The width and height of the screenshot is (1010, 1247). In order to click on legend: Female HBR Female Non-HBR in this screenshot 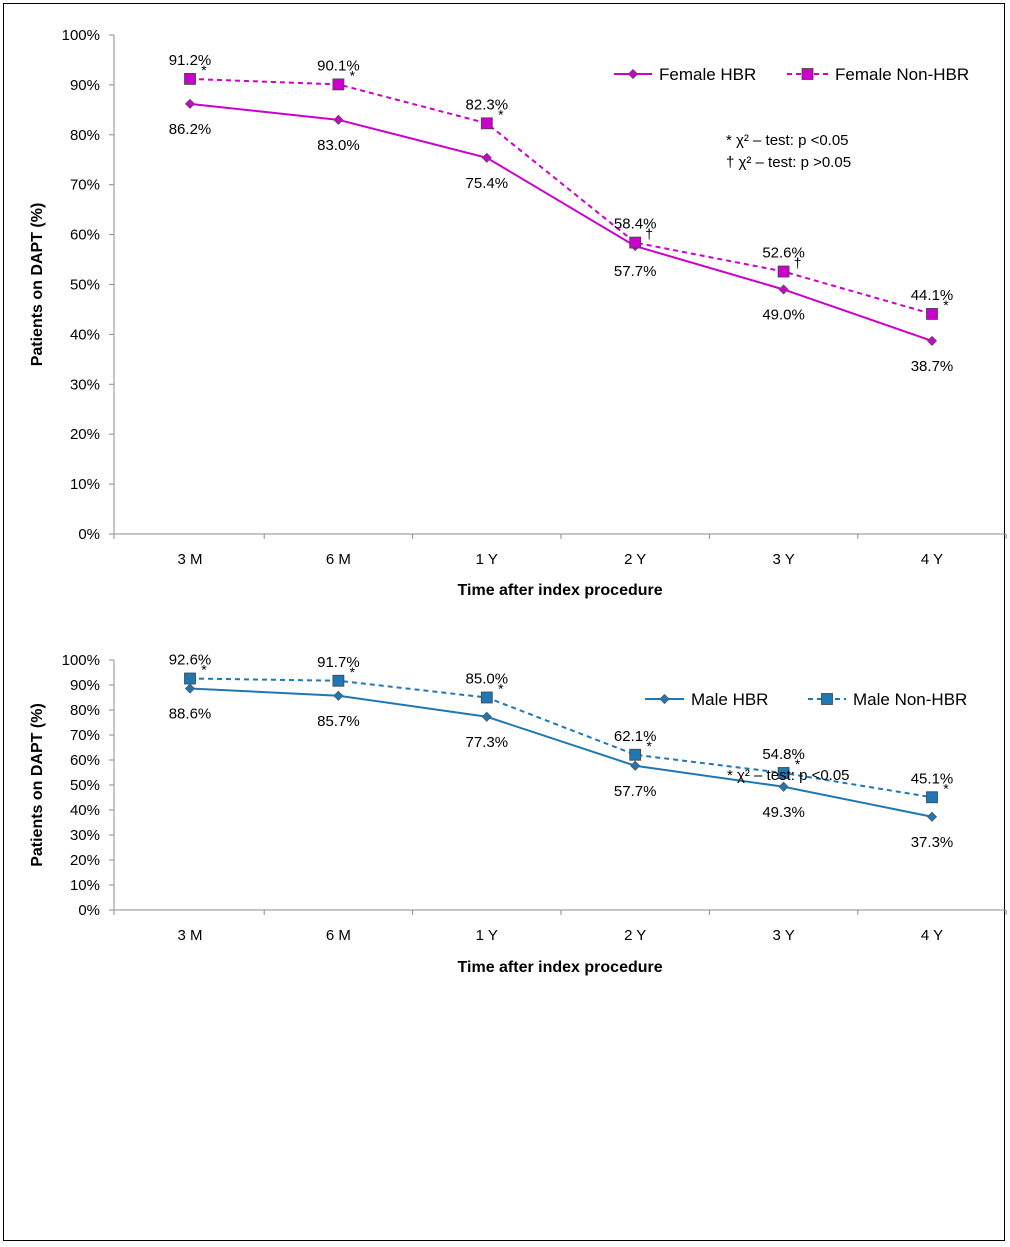, I will do `click(791, 74)`.